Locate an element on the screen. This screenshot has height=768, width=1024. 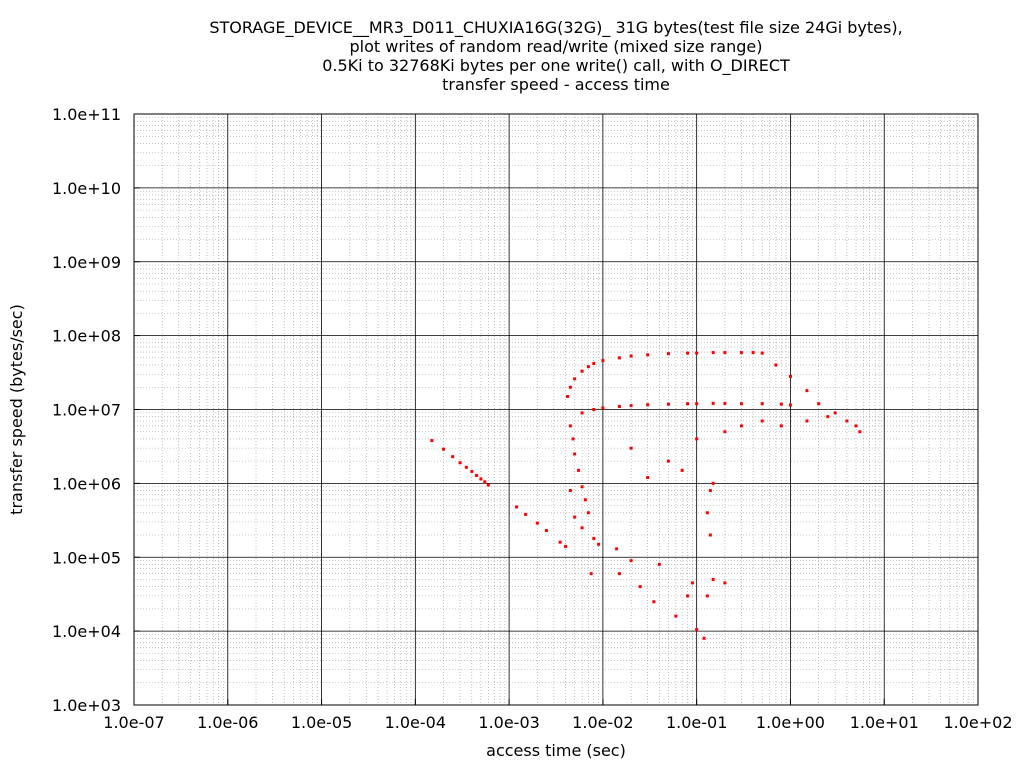
y-tick-label: 1.0e+08 is located at coordinates (86, 336).